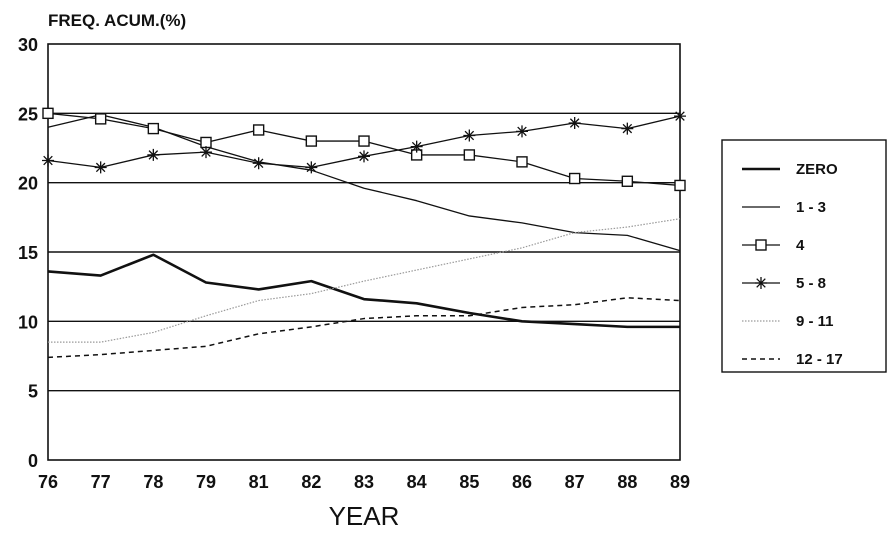 This screenshot has height=538, width=888. I want to click on y-tick-labels: 0 5 10 15 20 25 30, so click(28, 253).